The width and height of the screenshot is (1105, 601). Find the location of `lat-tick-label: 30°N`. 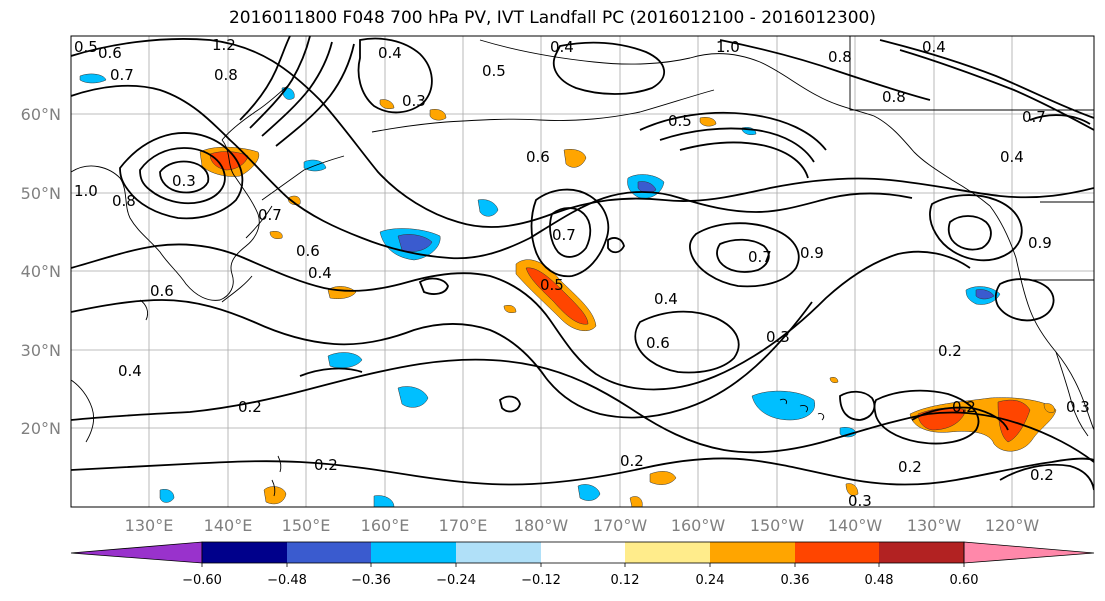

lat-tick-label: 30°N is located at coordinates (41, 350).